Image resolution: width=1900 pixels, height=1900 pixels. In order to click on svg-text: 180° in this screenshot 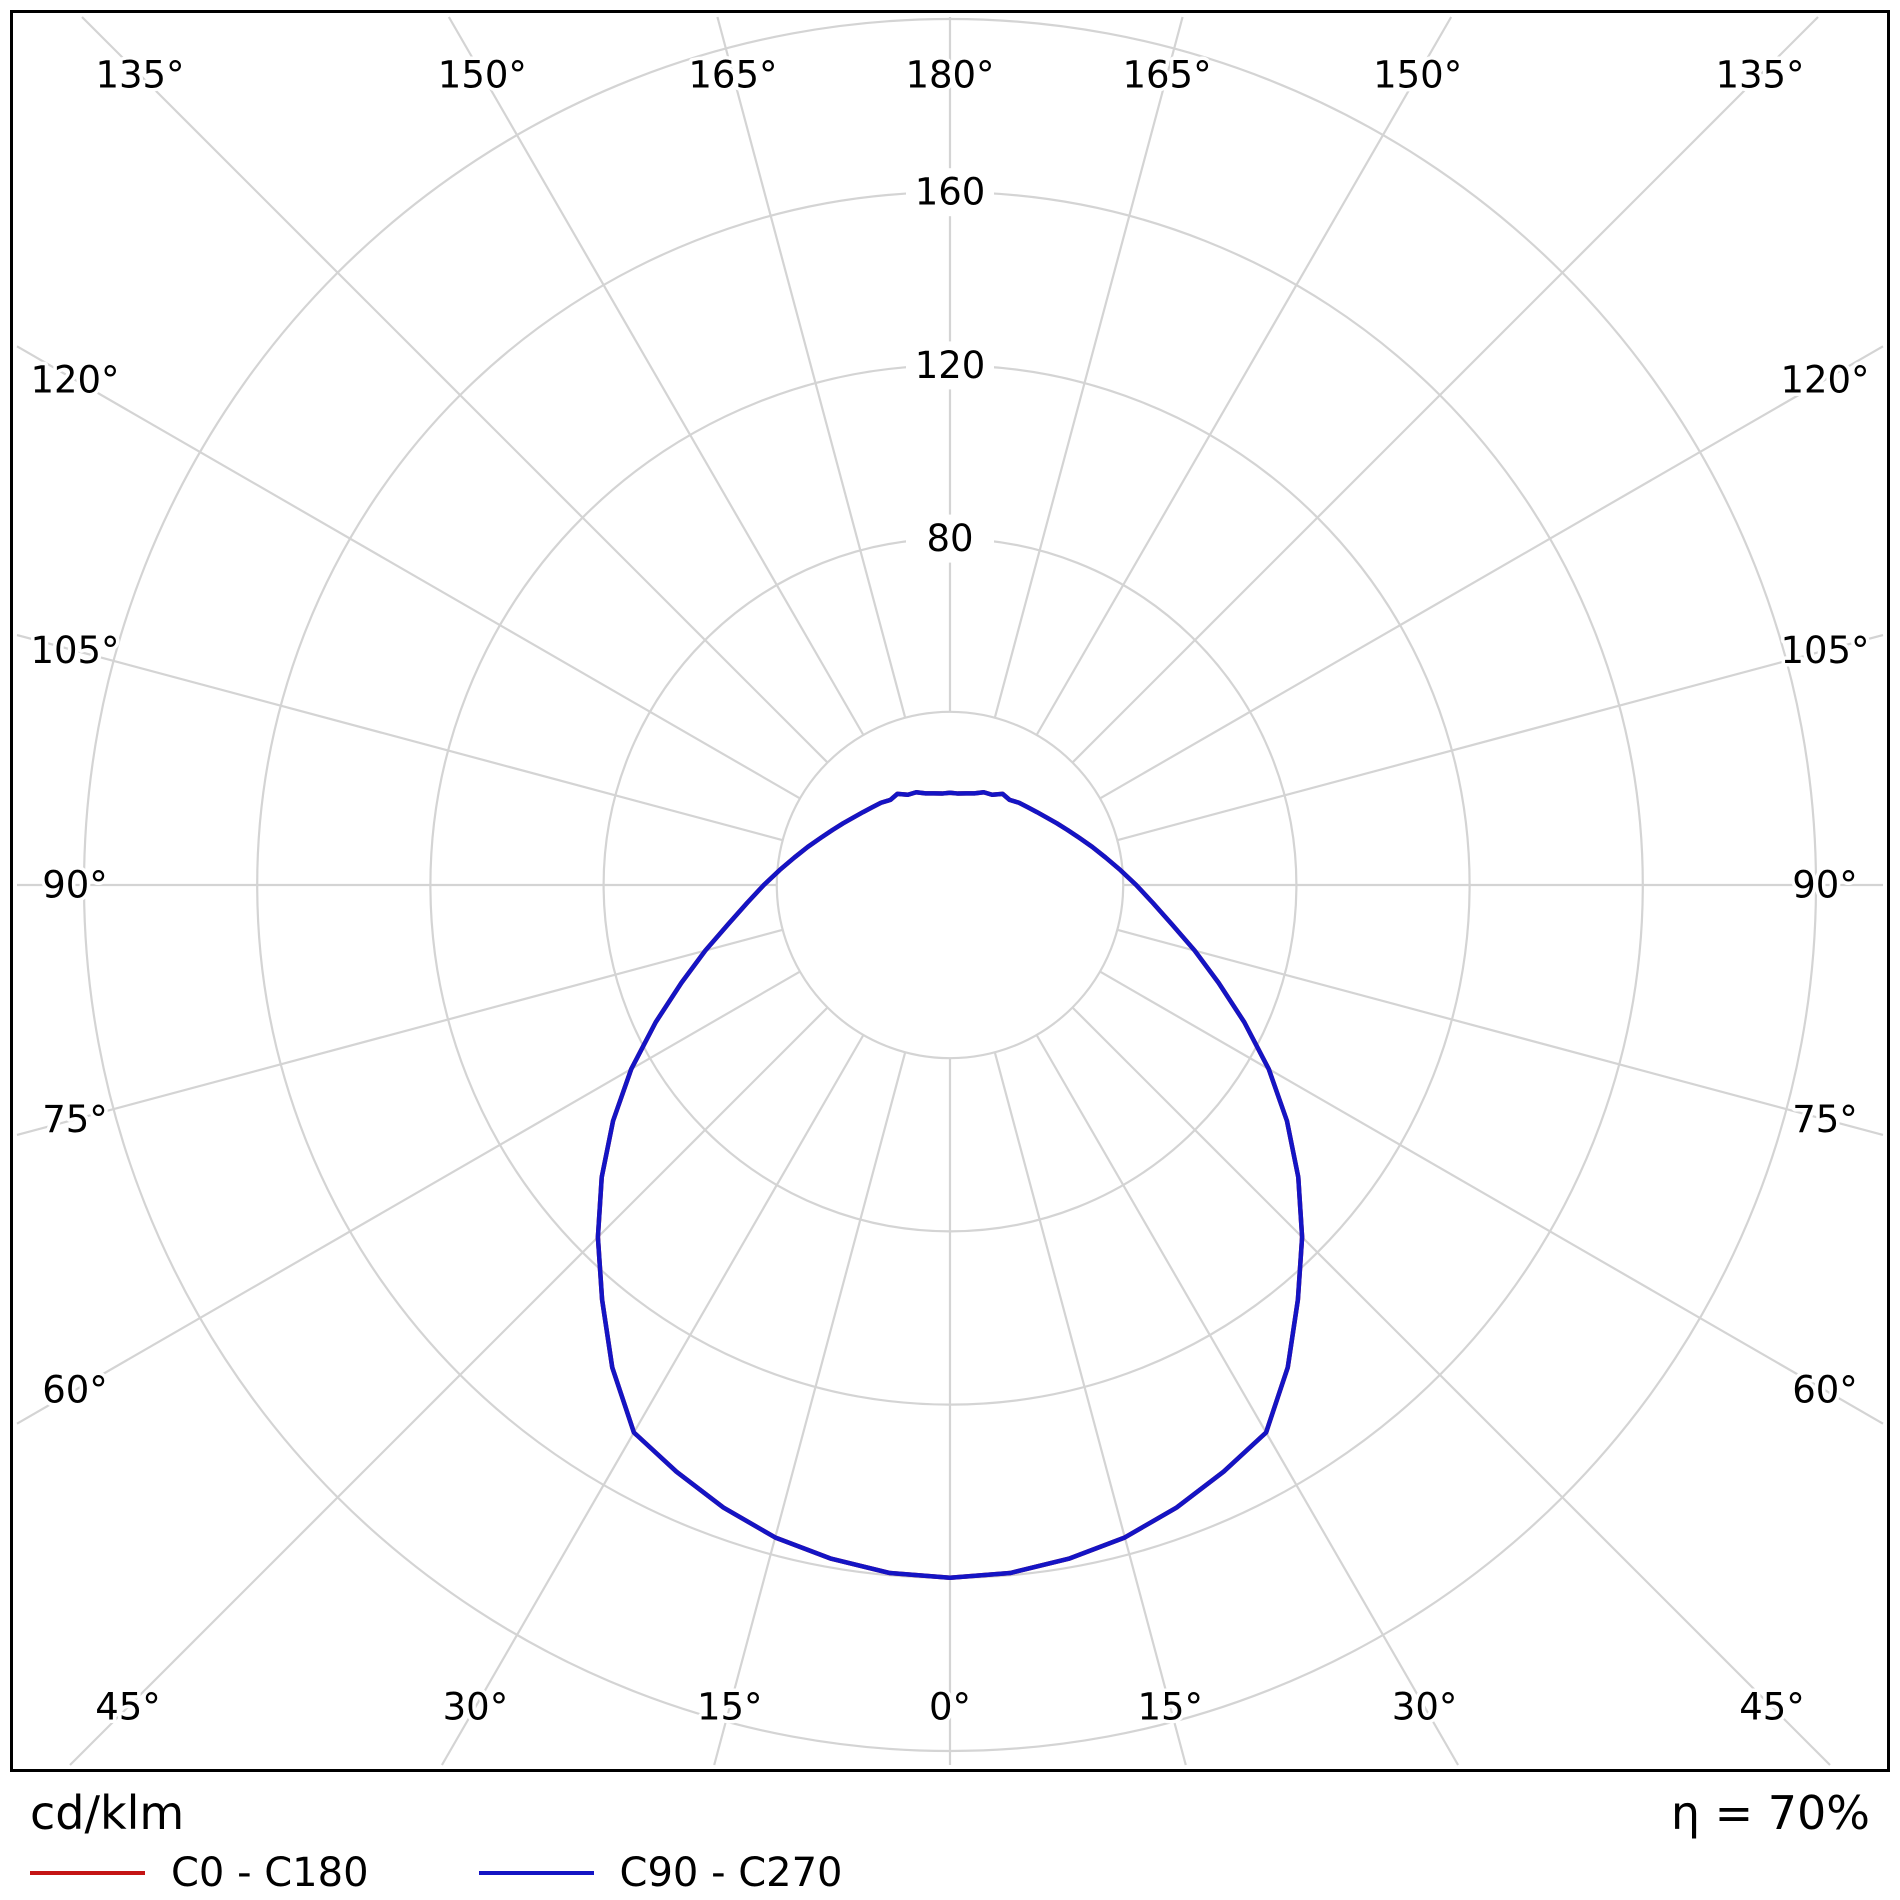, I will do `click(949, 75)`.